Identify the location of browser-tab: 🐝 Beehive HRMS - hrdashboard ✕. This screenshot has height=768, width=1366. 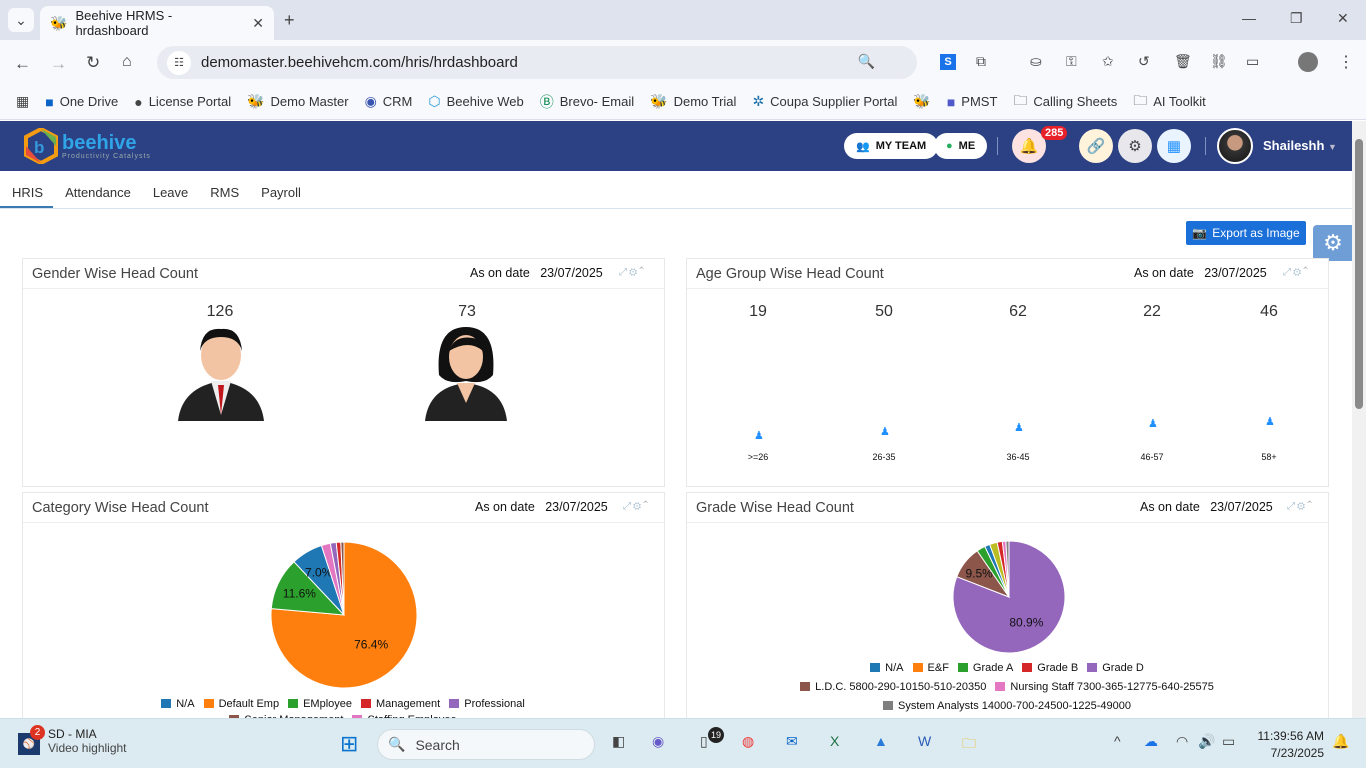
(157, 23).